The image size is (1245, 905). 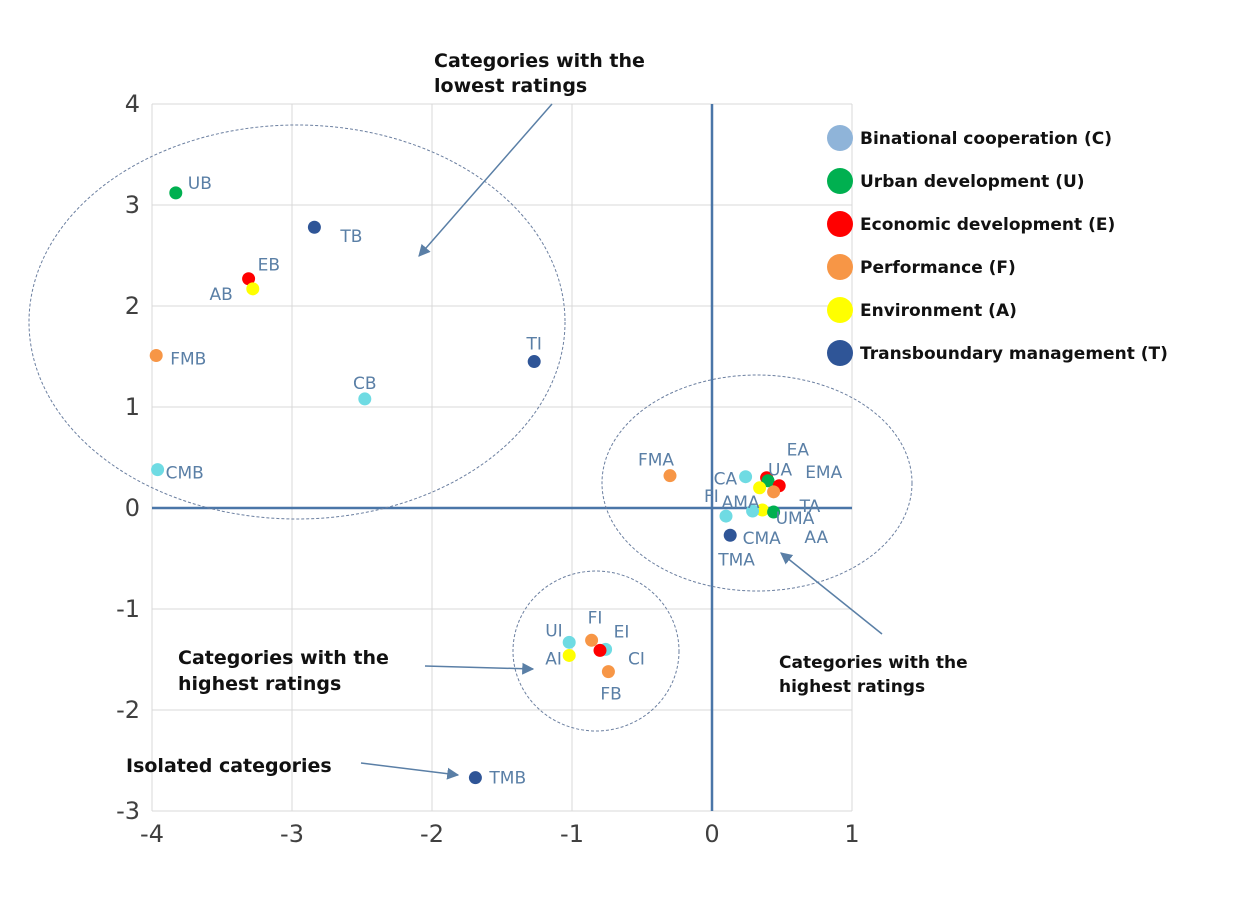 What do you see at coordinates (553, 631) in the screenshot?
I see `point-label-ui: UI` at bounding box center [553, 631].